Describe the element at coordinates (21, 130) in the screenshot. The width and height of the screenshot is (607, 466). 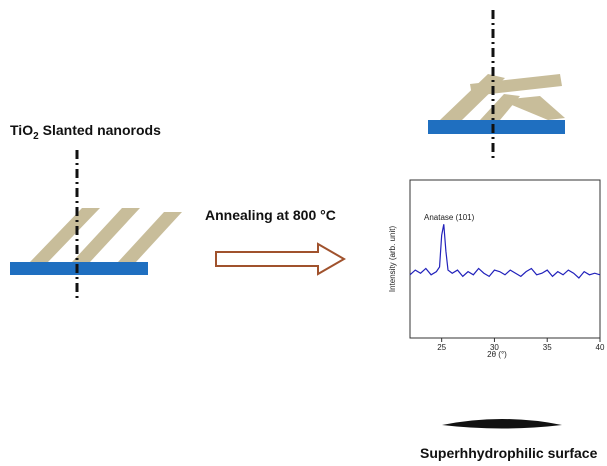
I see `title-main: TiO` at that location.